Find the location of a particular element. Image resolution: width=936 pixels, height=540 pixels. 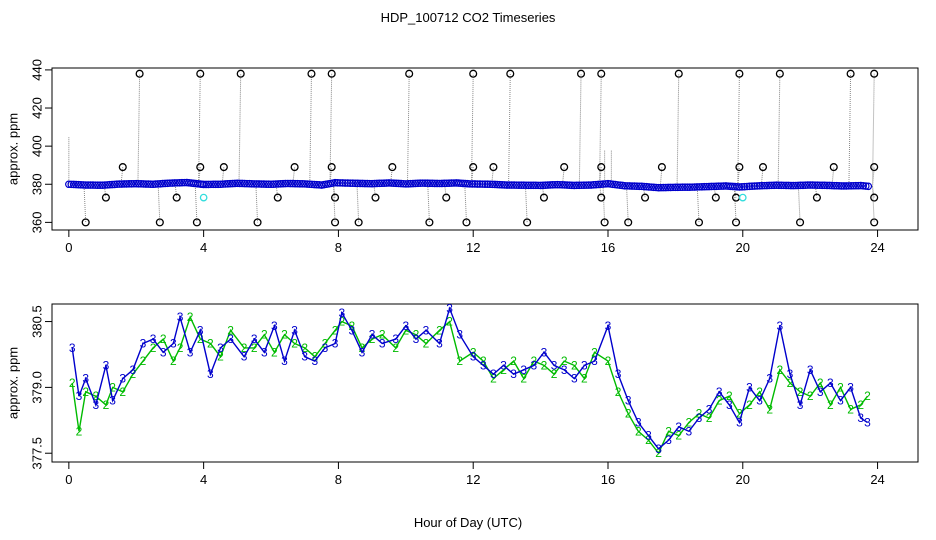

cyan-marker is located at coordinates (742, 197).